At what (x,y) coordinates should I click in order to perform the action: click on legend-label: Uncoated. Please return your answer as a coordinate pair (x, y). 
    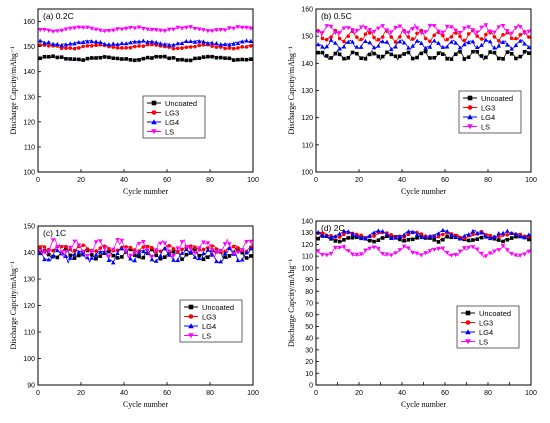
    Looking at the image, I should click on (495, 313).